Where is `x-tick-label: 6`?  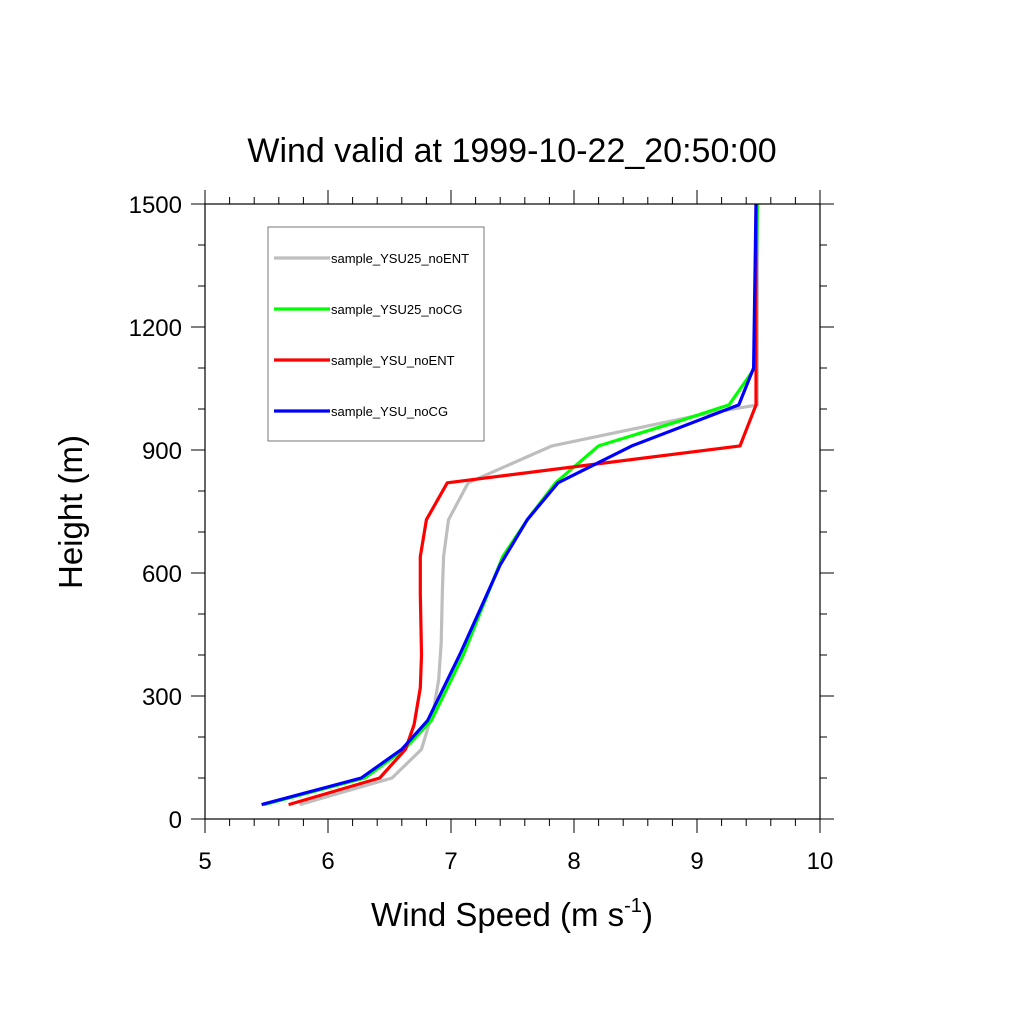
x-tick-label: 6 is located at coordinates (327, 861).